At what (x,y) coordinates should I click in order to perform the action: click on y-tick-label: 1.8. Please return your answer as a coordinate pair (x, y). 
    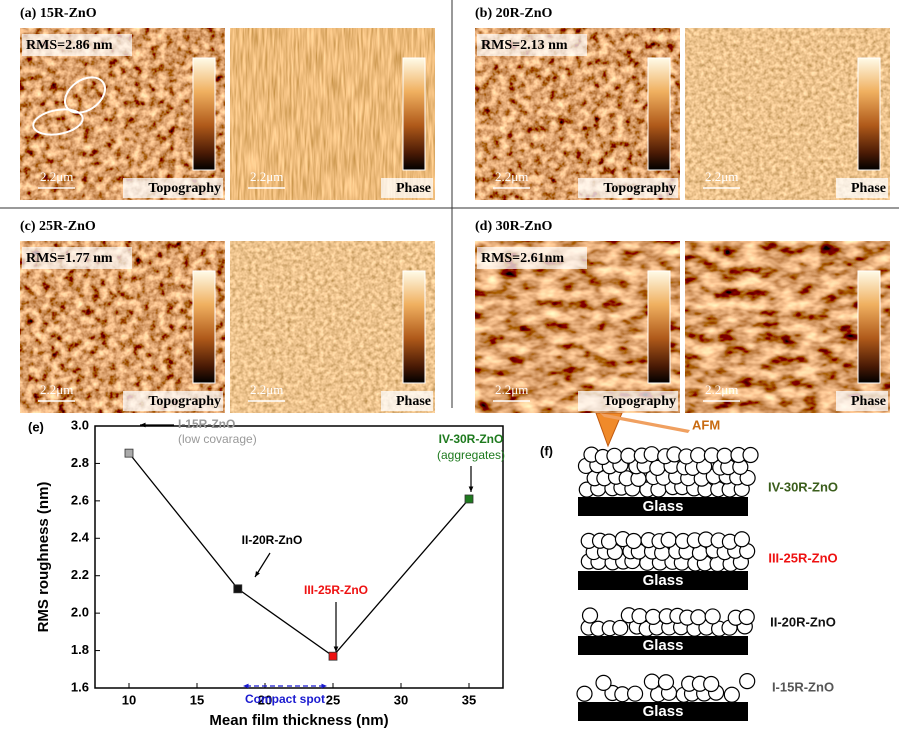
    Looking at the image, I should click on (80, 649).